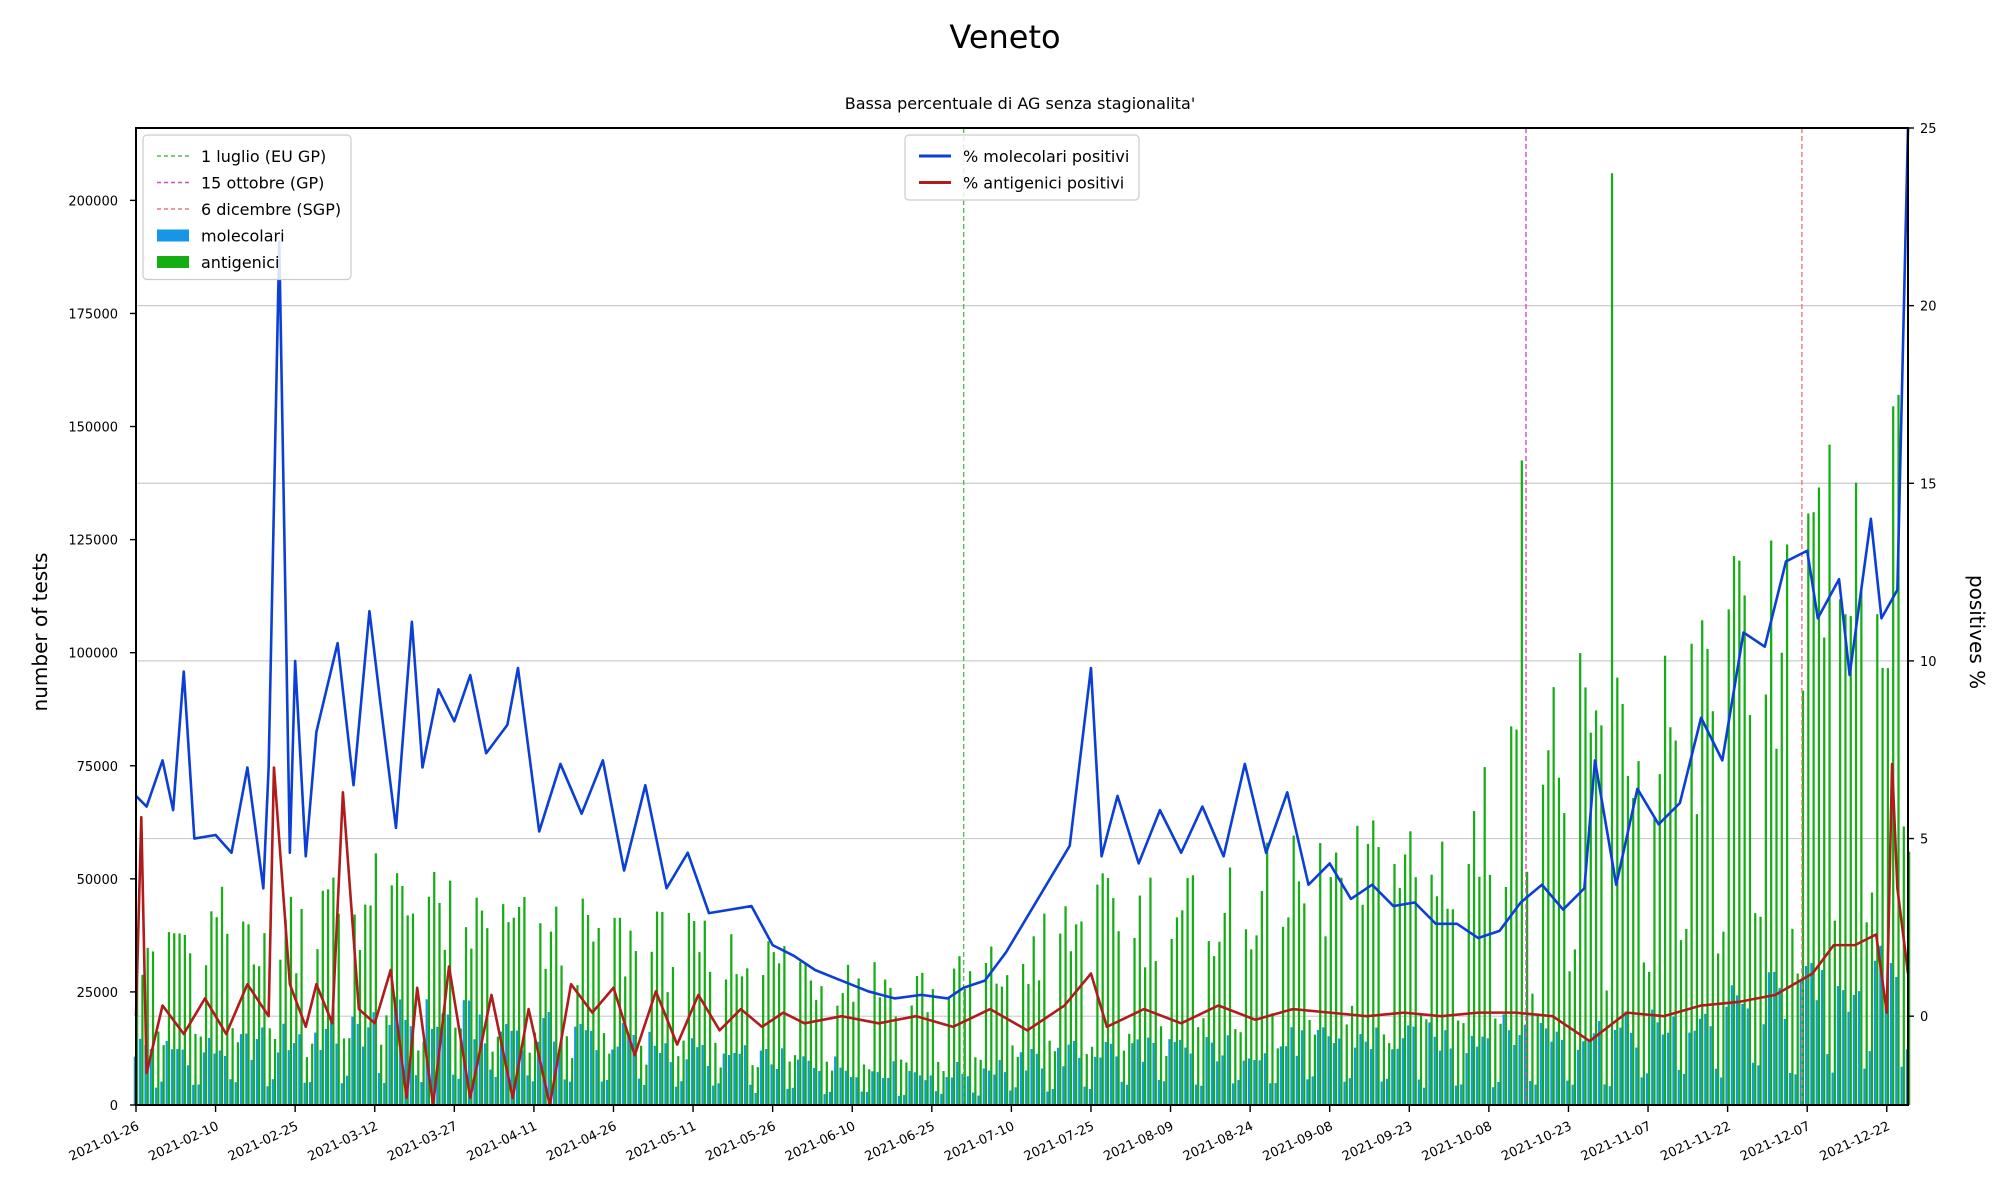 The image size is (2000, 1200). I want to click on x-tick-label: 2021-02-10, so click(183, 1142).